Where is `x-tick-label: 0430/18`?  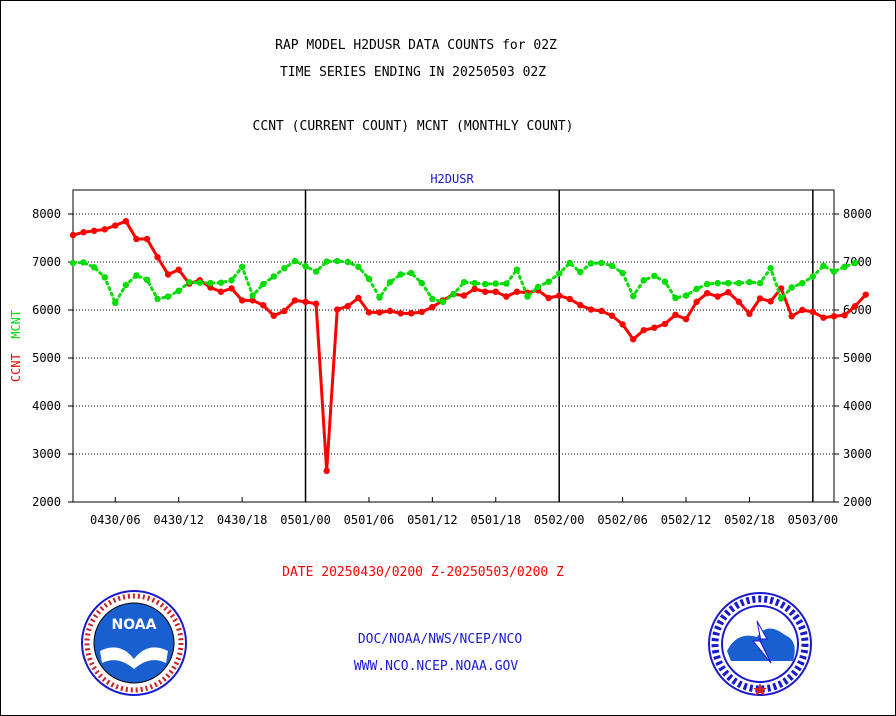
x-tick-label: 0430/18 is located at coordinates (242, 520).